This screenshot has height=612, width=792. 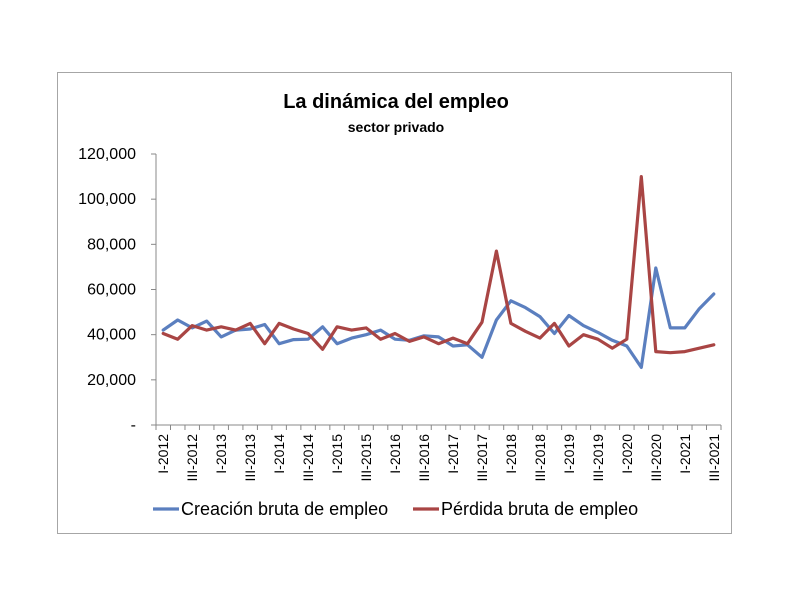 I want to click on x-tick-label: I-2013, so click(x=221, y=454).